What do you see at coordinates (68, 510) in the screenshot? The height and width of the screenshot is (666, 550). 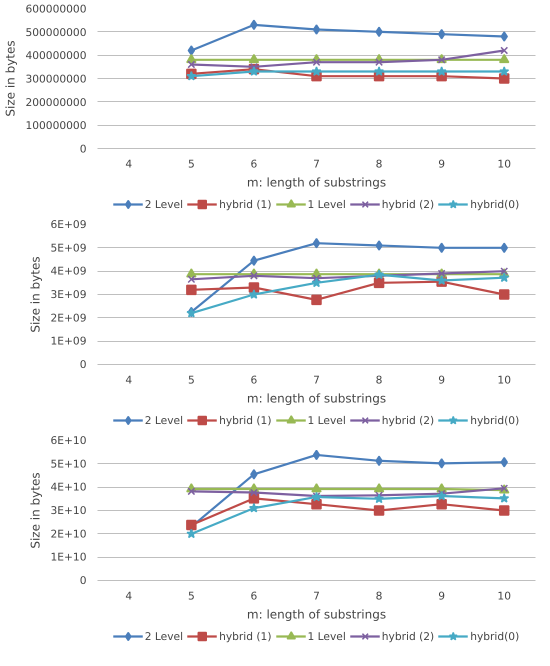 I see `y-tick-label: 3E+10` at bounding box center [68, 510].